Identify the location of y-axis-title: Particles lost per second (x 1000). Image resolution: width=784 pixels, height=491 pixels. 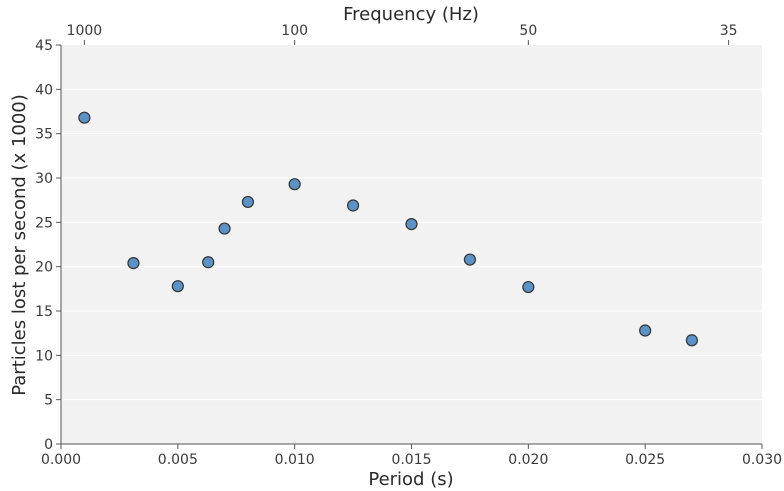
(19, 245).